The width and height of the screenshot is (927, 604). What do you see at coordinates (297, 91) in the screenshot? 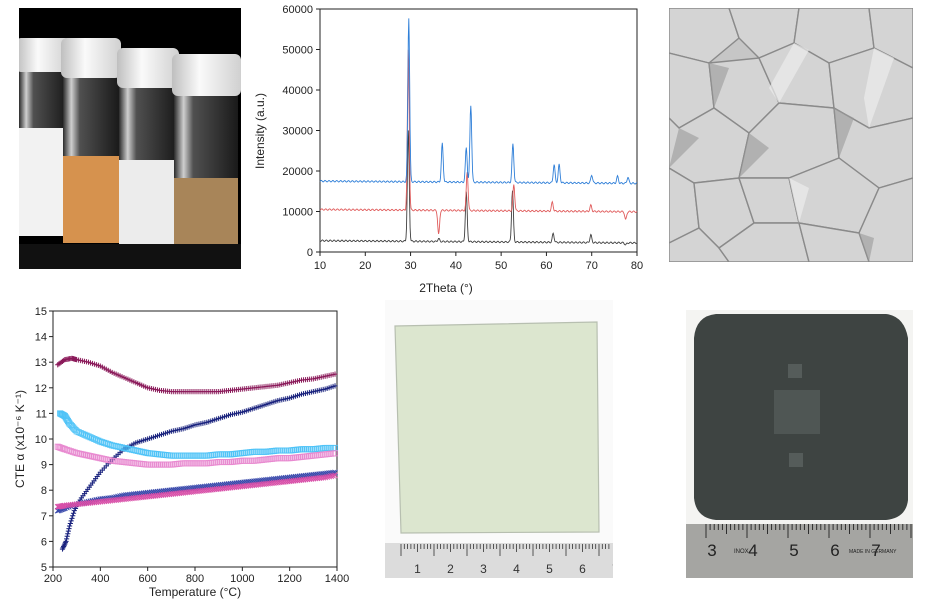
I see `xrd-y-tick-label: 40000` at bounding box center [297, 91].